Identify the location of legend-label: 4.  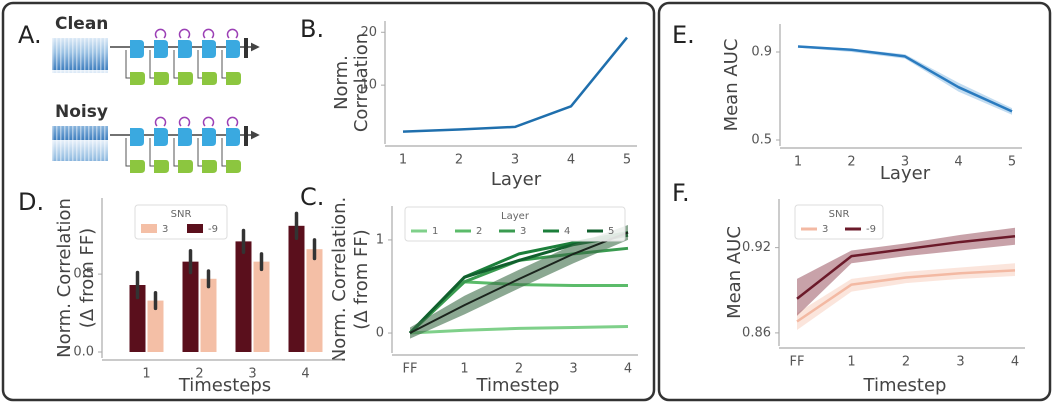
(567, 231).